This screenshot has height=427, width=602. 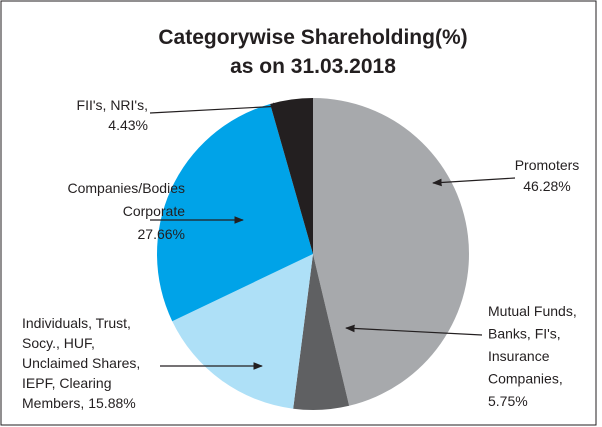 What do you see at coordinates (126, 188) in the screenshot?
I see `label-line: Companies/Bodies` at bounding box center [126, 188].